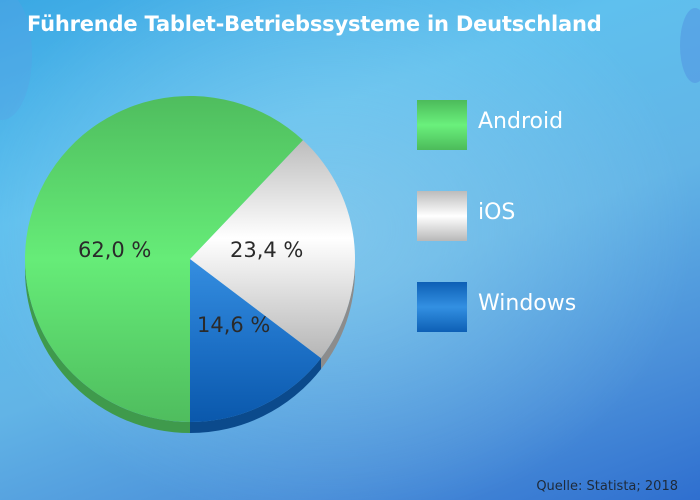 This screenshot has height=500, width=700. What do you see at coordinates (256, 340) in the screenshot?
I see `slice-windows` at bounding box center [256, 340].